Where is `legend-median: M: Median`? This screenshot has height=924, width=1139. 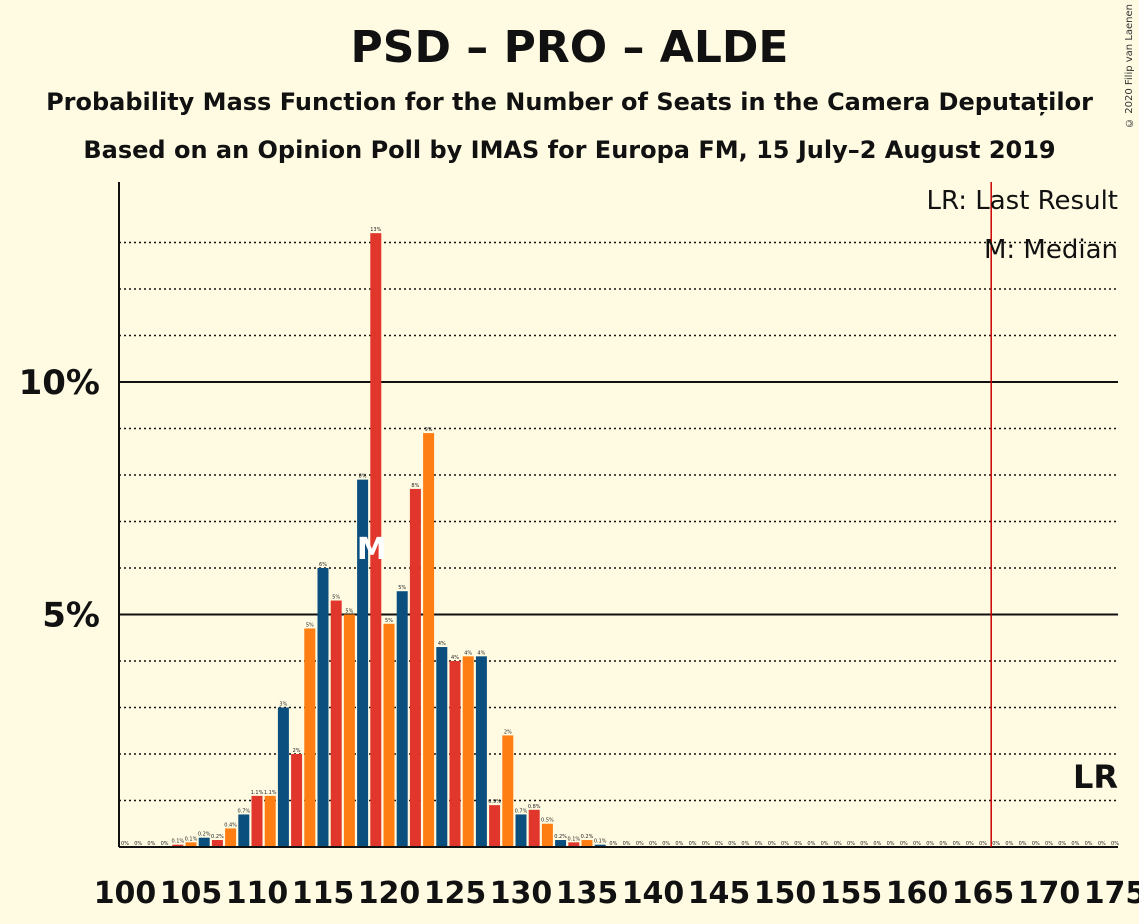
legend-median: M: Median is located at coordinates (1051, 250).